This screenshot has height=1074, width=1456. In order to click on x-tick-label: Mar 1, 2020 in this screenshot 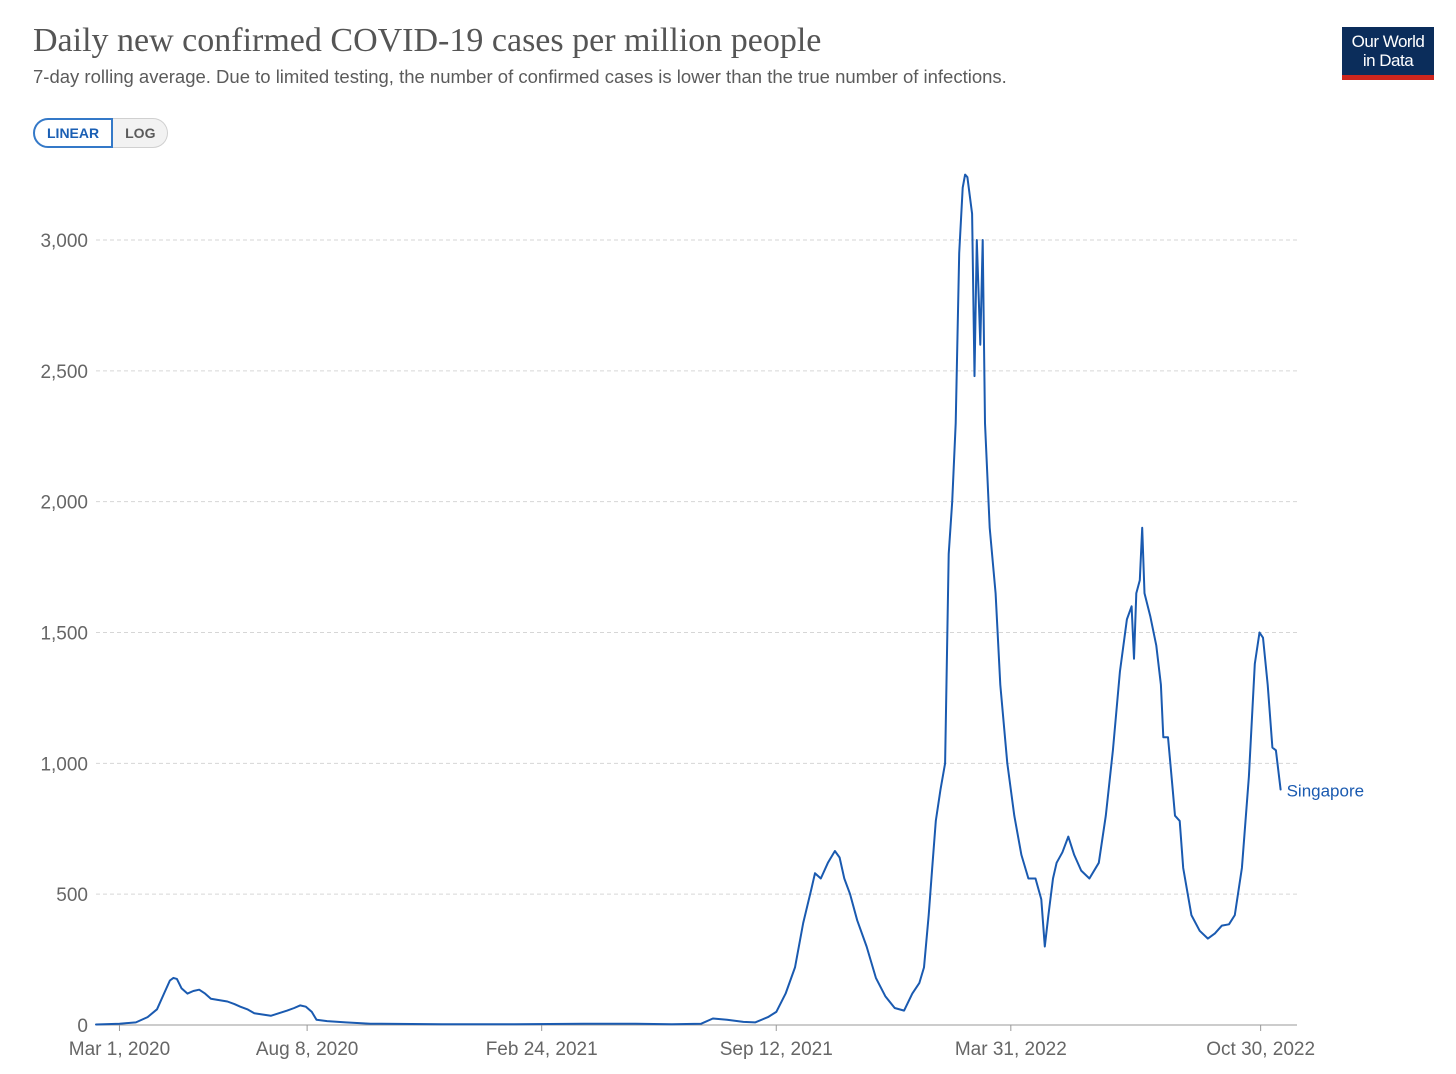, I will do `click(119, 1049)`.